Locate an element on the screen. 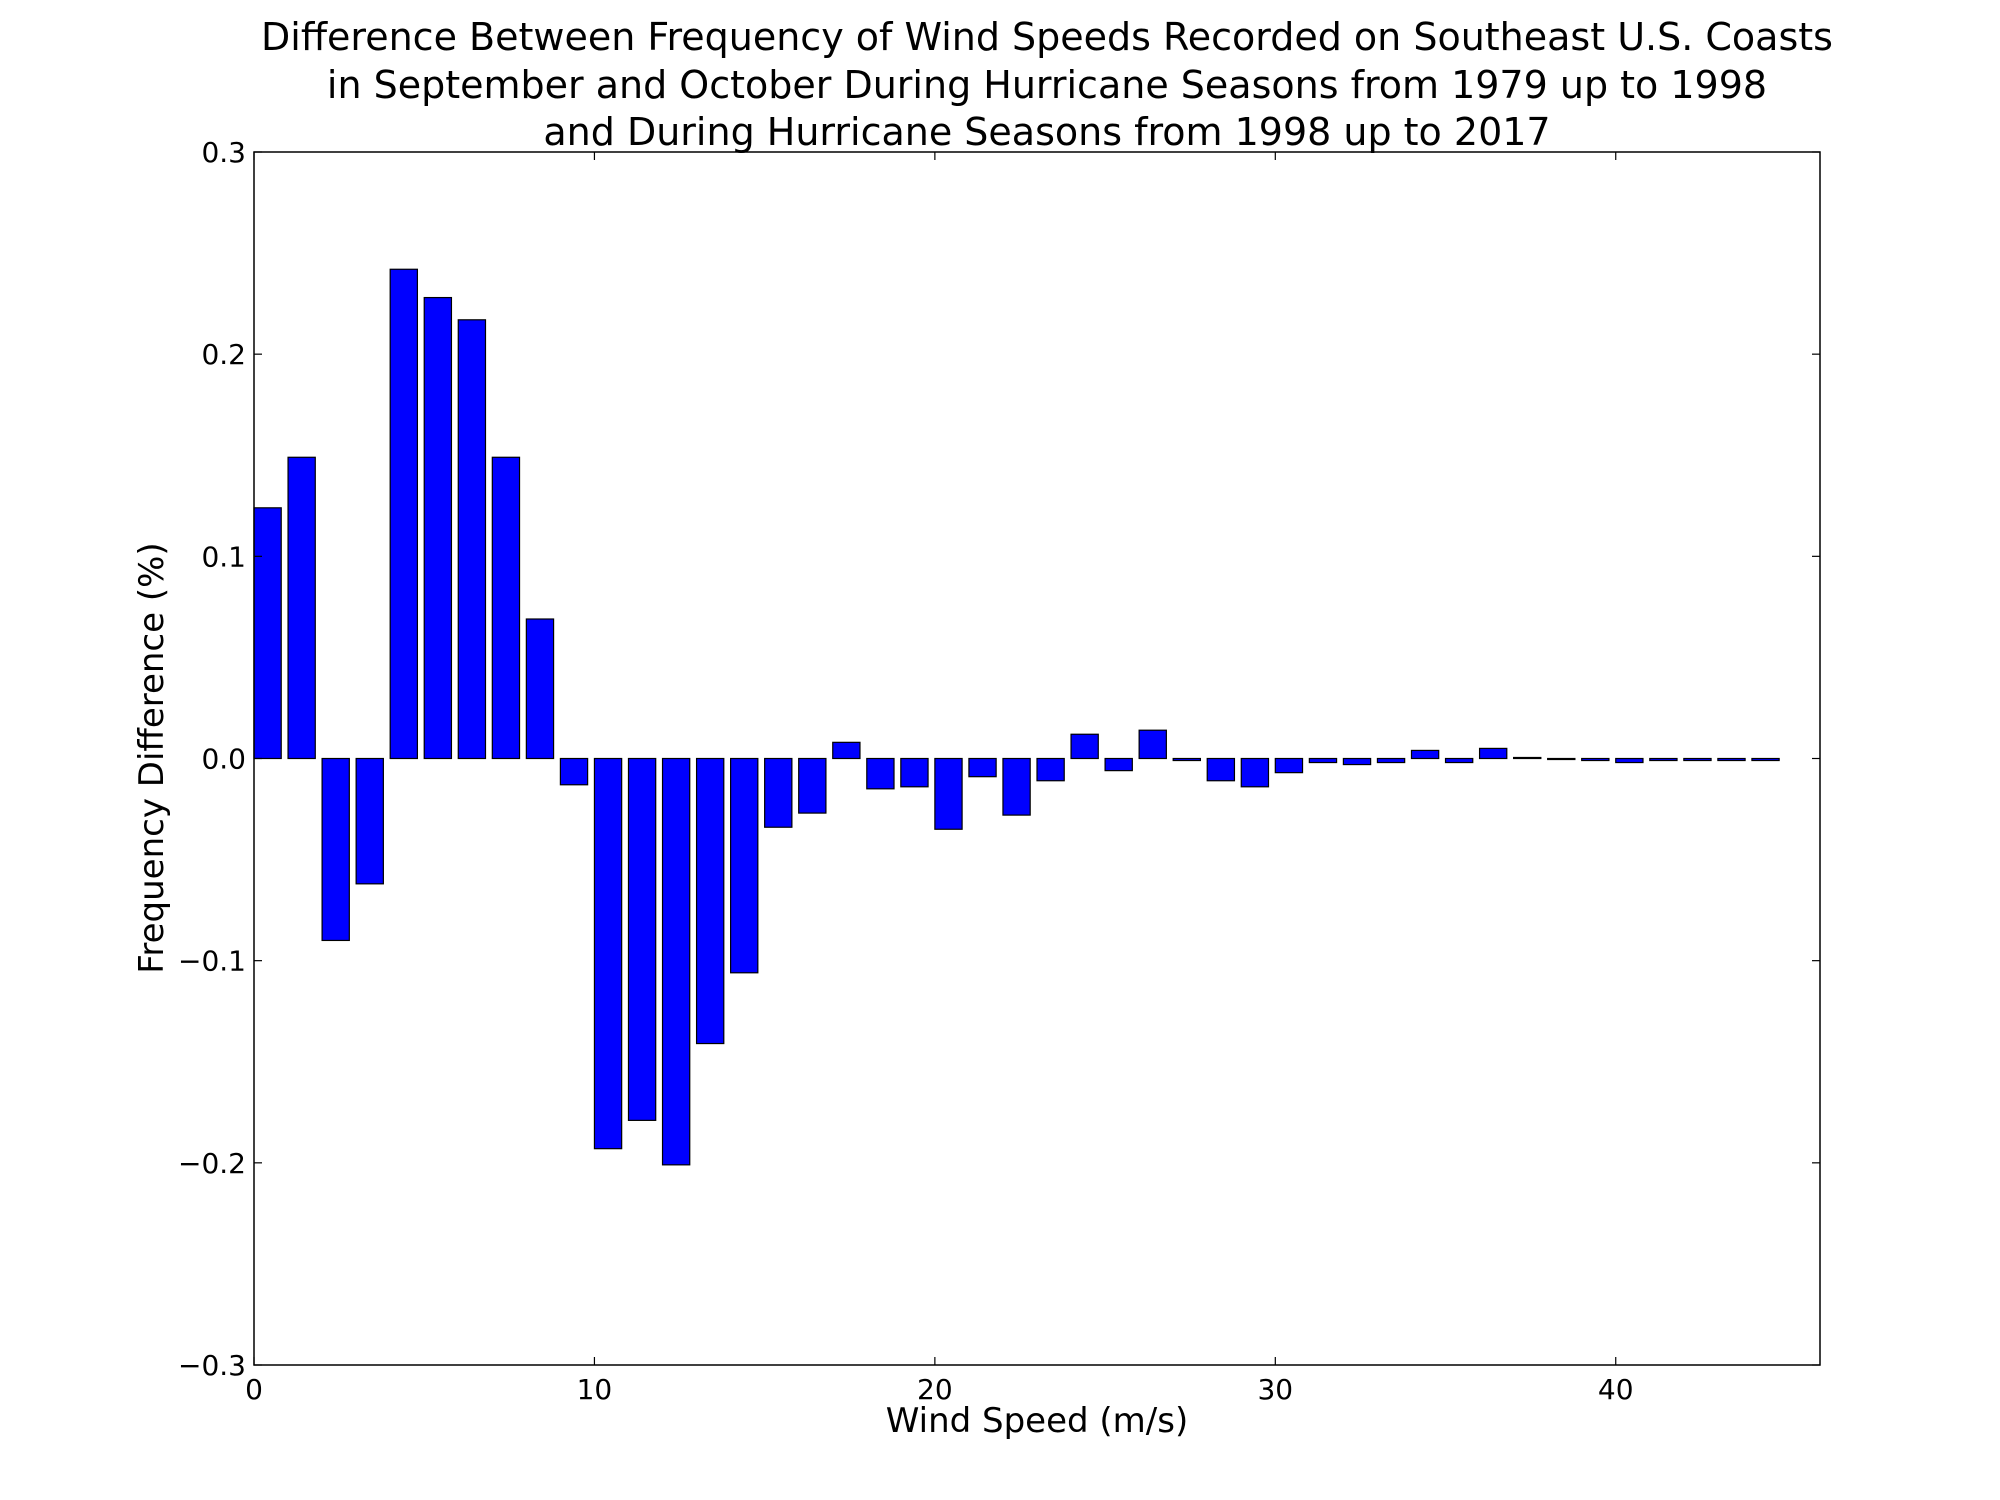  y-tick-label: 0.0 is located at coordinates (223, 759).